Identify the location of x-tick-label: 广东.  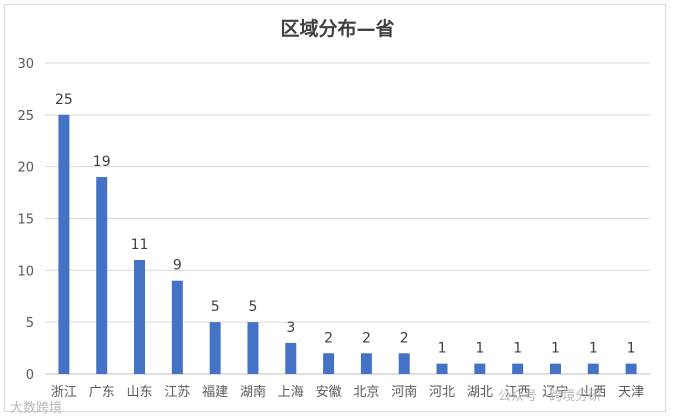
(102, 392).